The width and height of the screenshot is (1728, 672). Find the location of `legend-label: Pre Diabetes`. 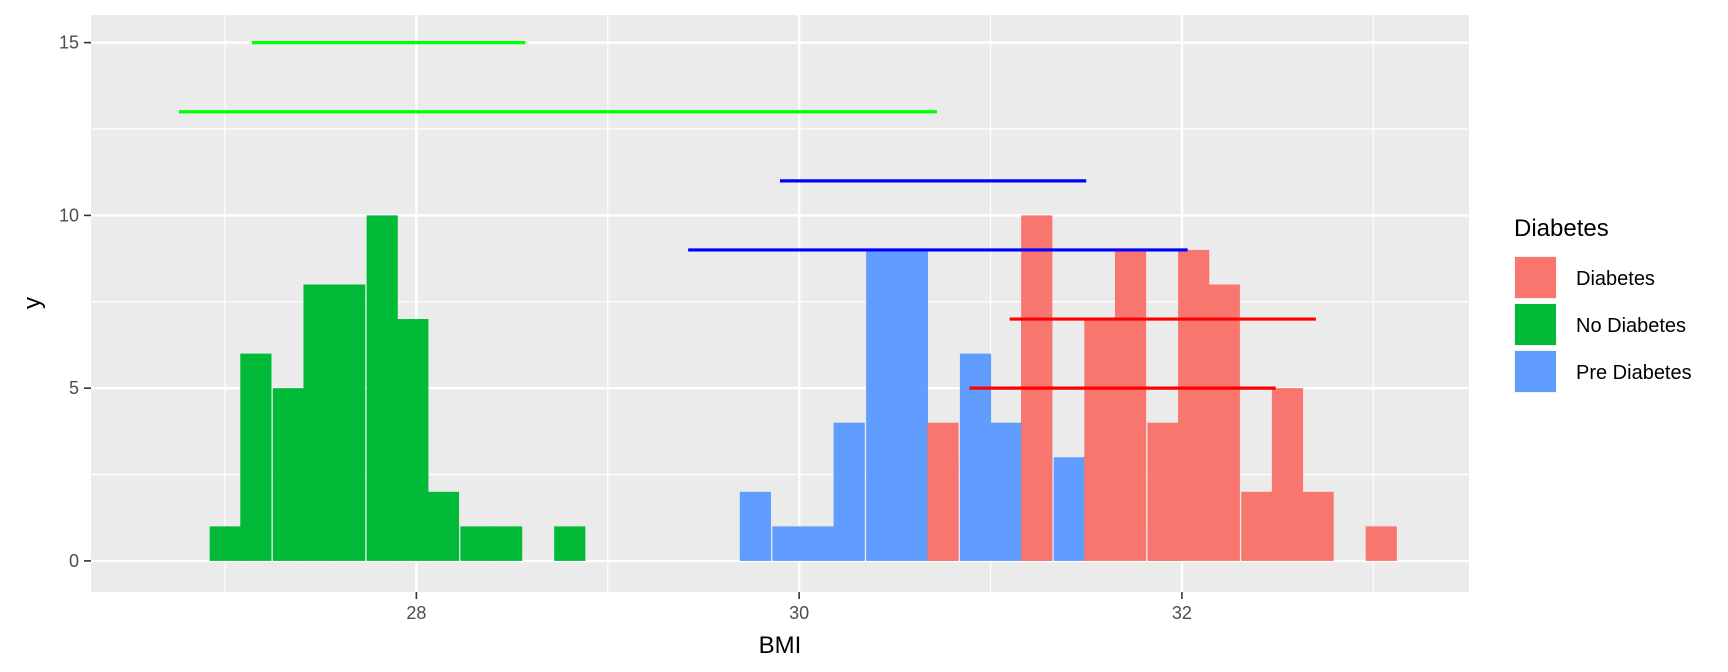

legend-label: Pre Diabetes is located at coordinates (1634, 373).